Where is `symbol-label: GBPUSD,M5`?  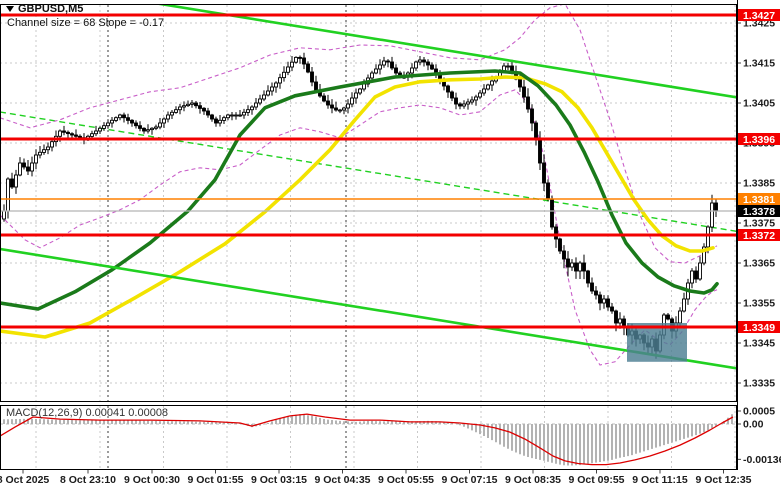 symbol-label: GBPUSD,M5 is located at coordinates (44, 9).